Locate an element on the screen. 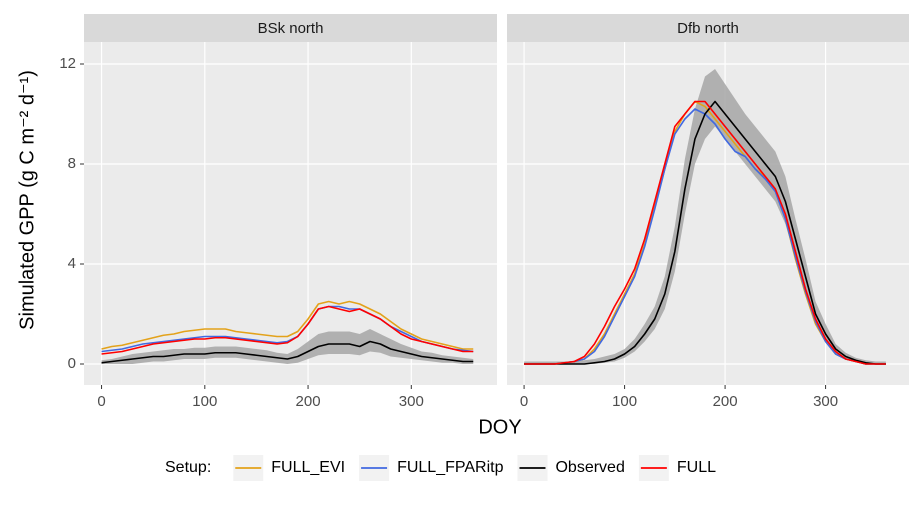 Image resolution: width=909 pixels, height=512 pixels. strip-title: Dfb north is located at coordinates (708, 28).